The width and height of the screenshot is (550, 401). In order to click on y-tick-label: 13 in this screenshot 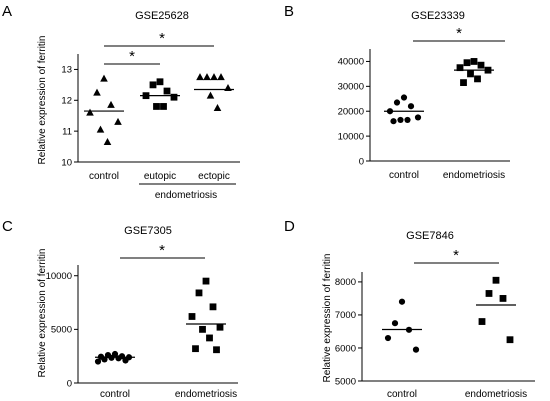, I will do `click(66, 70)`.